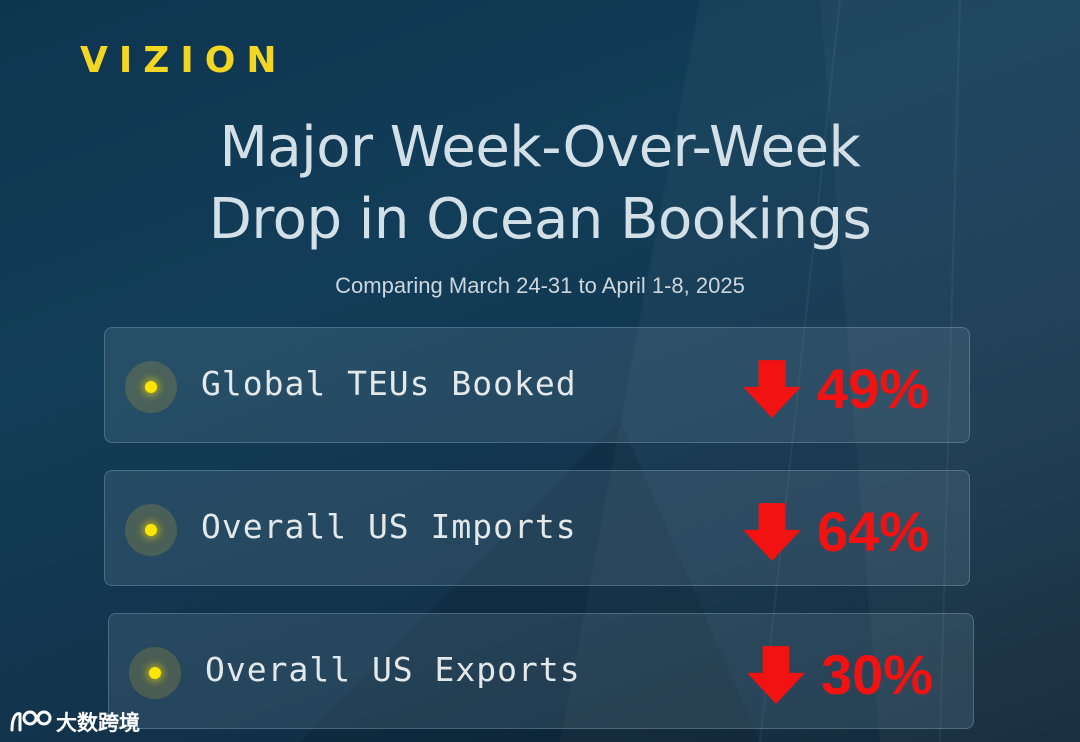  Describe the element at coordinates (540, 285) in the screenshot. I see `page-subtitle: Comparing March 24-31 to April 1-8, 2025` at that location.